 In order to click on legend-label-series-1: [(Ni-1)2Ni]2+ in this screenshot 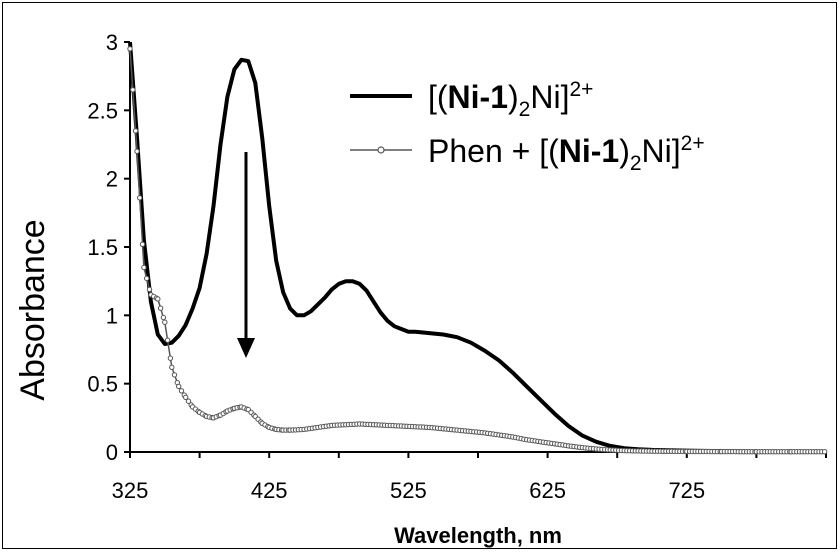, I will do `click(510, 99)`.